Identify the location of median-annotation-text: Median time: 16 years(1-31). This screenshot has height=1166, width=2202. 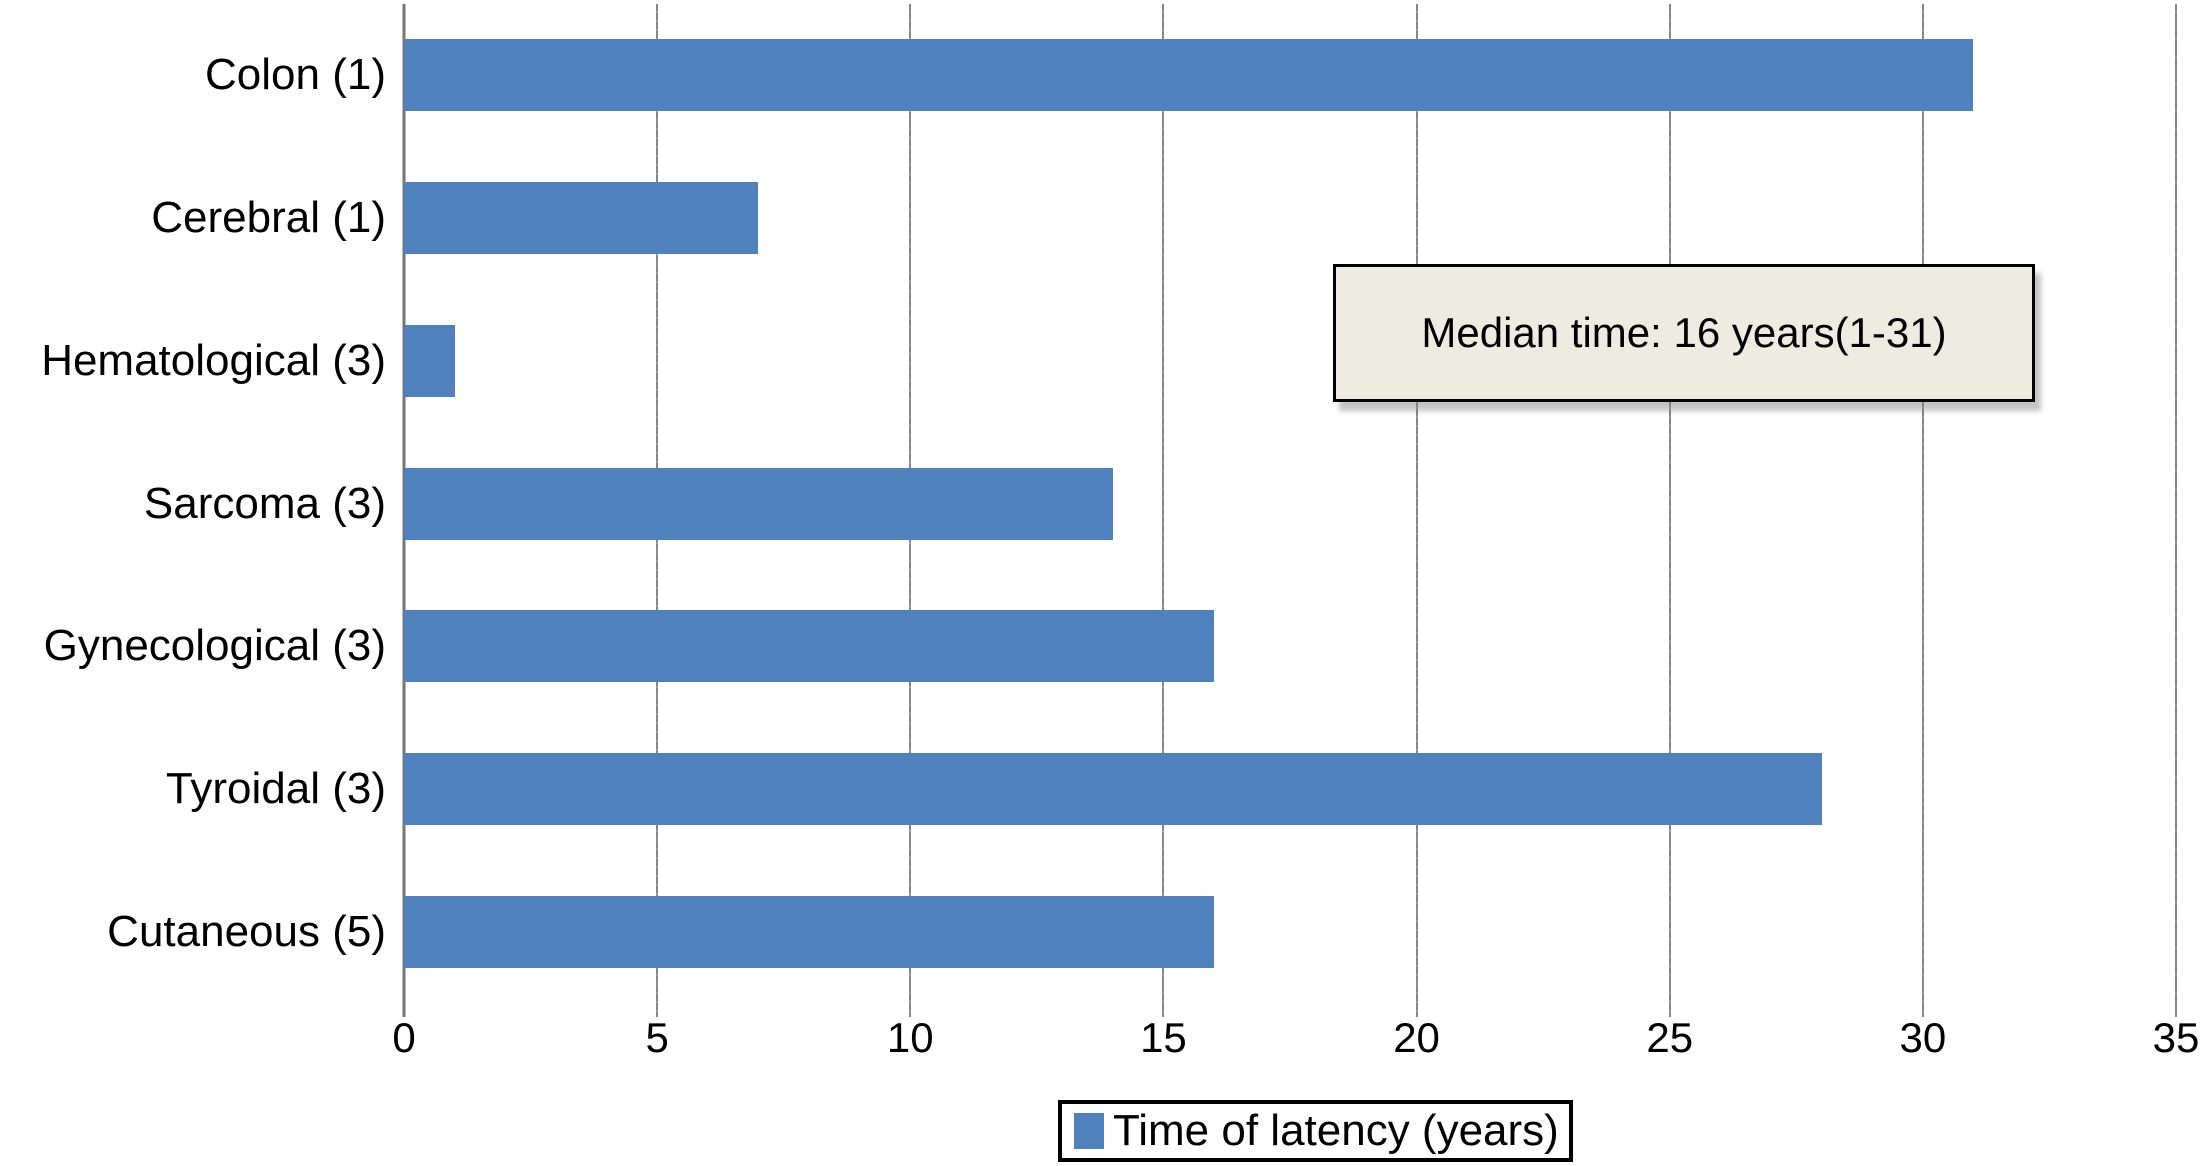
(1684, 332).